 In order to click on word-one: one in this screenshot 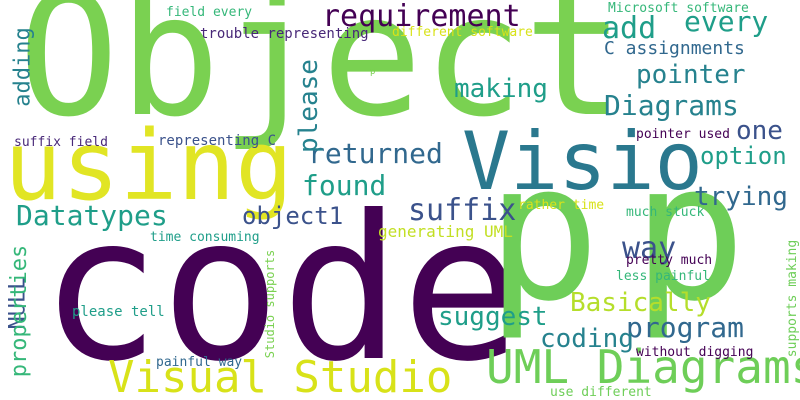, I will do `click(759, 131)`.